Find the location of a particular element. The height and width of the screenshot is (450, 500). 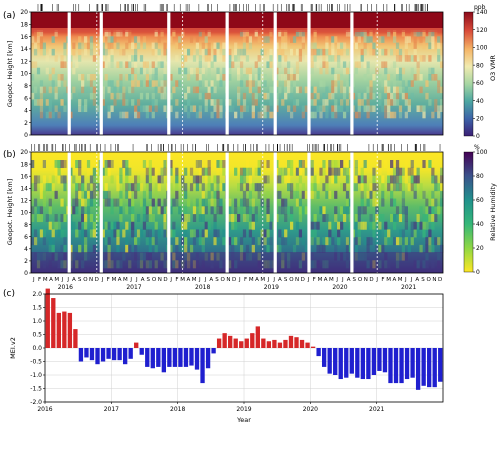

month-label: S is located at coordinates (286, 280).